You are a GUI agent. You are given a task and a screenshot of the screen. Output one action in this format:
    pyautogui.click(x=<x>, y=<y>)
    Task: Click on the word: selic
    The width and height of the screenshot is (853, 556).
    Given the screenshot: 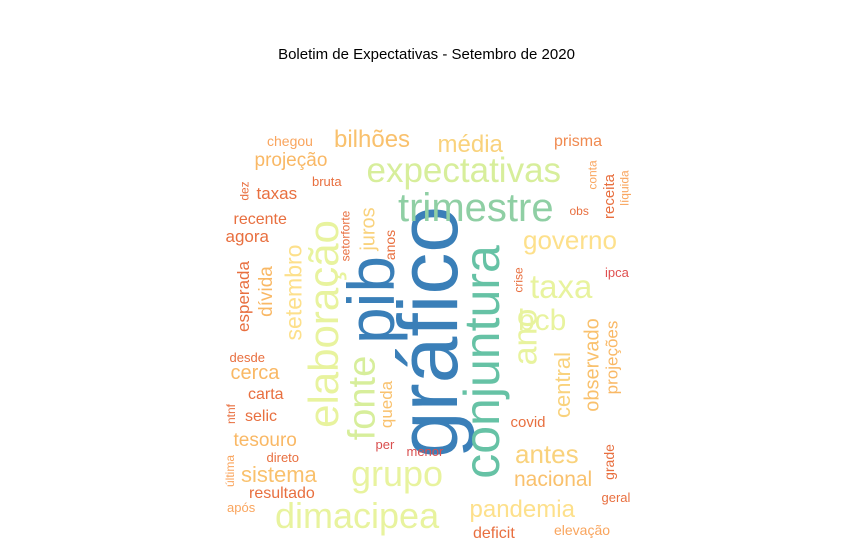 What is the action you would take?
    pyautogui.click(x=261, y=416)
    